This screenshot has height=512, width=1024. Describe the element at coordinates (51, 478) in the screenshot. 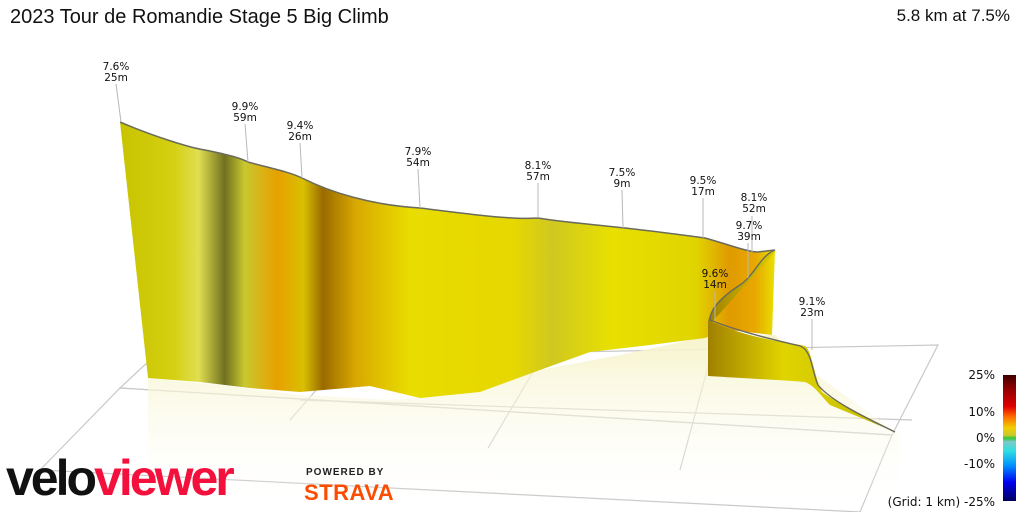

I see `logo-velo: velo` at that location.